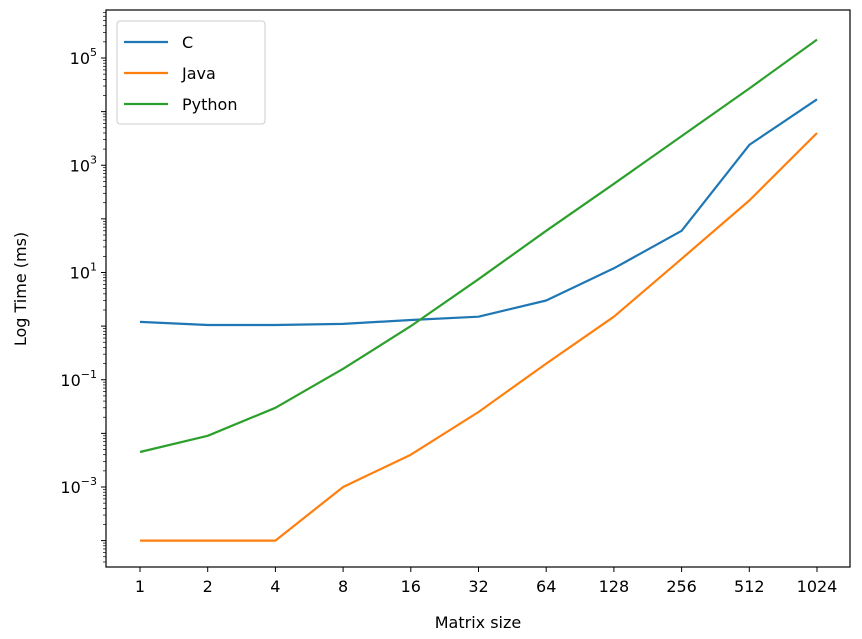 The height and width of the screenshot is (639, 862). Describe the element at coordinates (83, 272) in the screenshot. I see `y-tick-label: 10¹` at that location.